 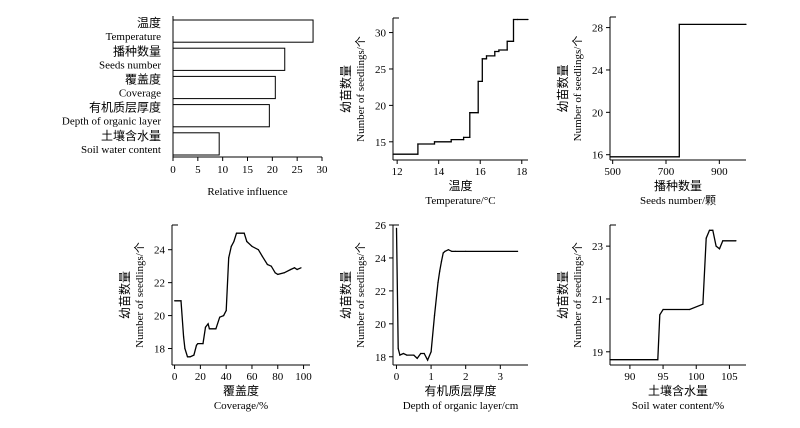 What do you see at coordinates (397, 172) in the screenshot?
I see `x-tick-label: 12` at bounding box center [397, 172].